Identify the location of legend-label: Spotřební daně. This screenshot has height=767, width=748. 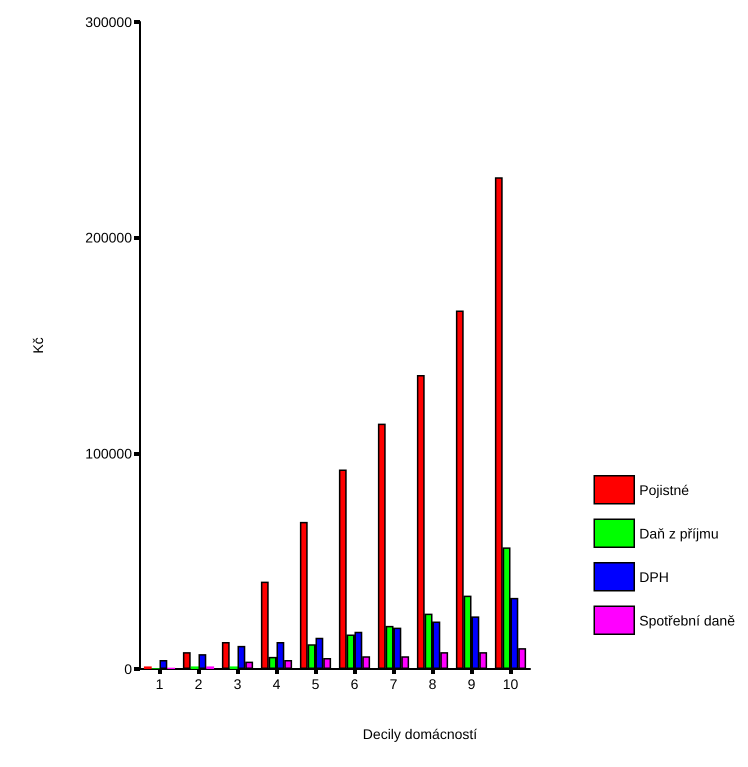
(687, 620).